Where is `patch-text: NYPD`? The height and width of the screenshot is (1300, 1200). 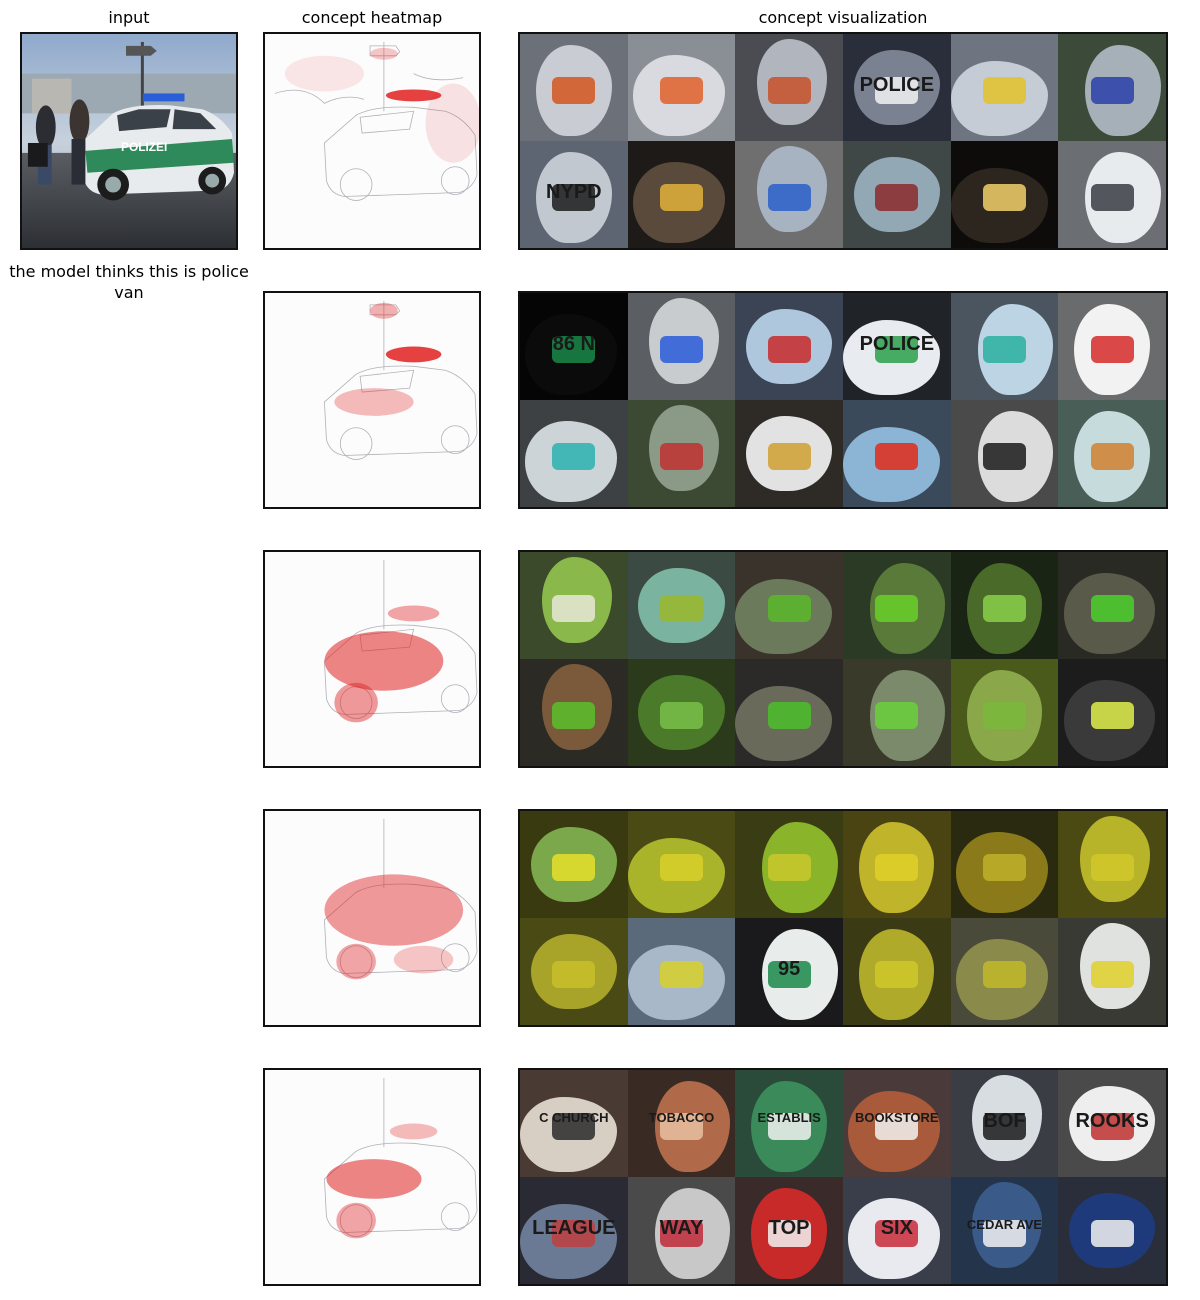 patch-text: NYPD is located at coordinates (574, 191).